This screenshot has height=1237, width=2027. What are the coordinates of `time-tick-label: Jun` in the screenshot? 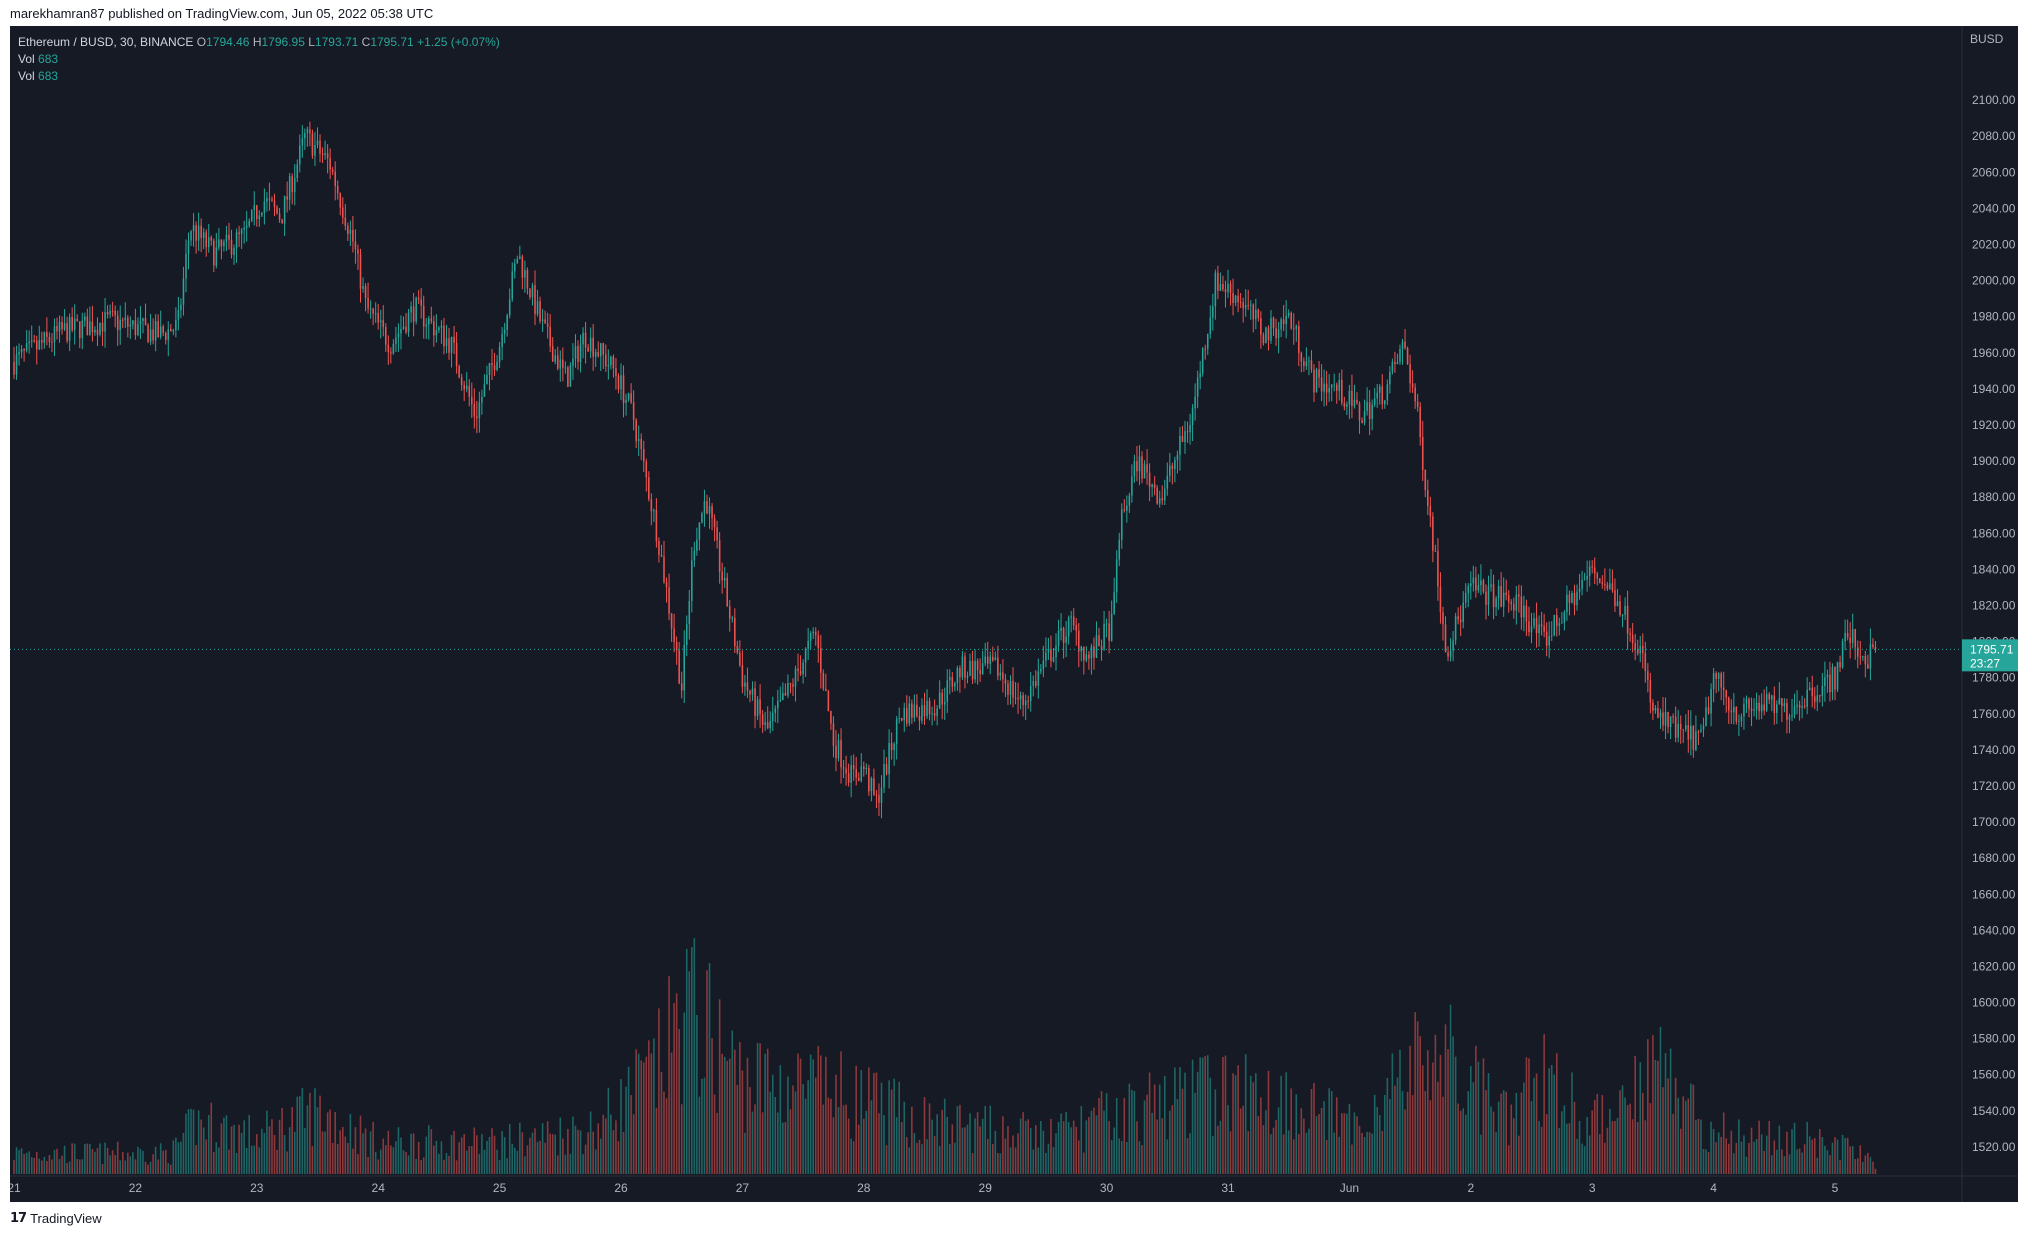 It's located at (1349, 1188).